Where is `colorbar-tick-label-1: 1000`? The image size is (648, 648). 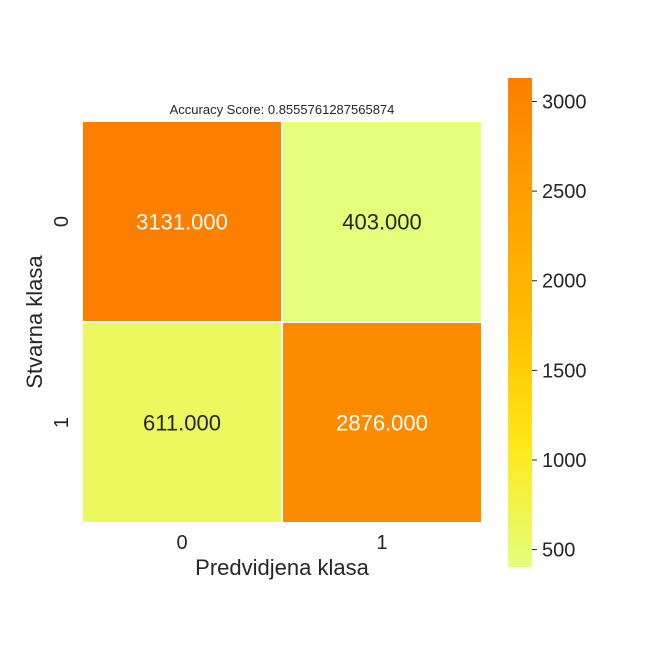 colorbar-tick-label-1: 1000 is located at coordinates (564, 461).